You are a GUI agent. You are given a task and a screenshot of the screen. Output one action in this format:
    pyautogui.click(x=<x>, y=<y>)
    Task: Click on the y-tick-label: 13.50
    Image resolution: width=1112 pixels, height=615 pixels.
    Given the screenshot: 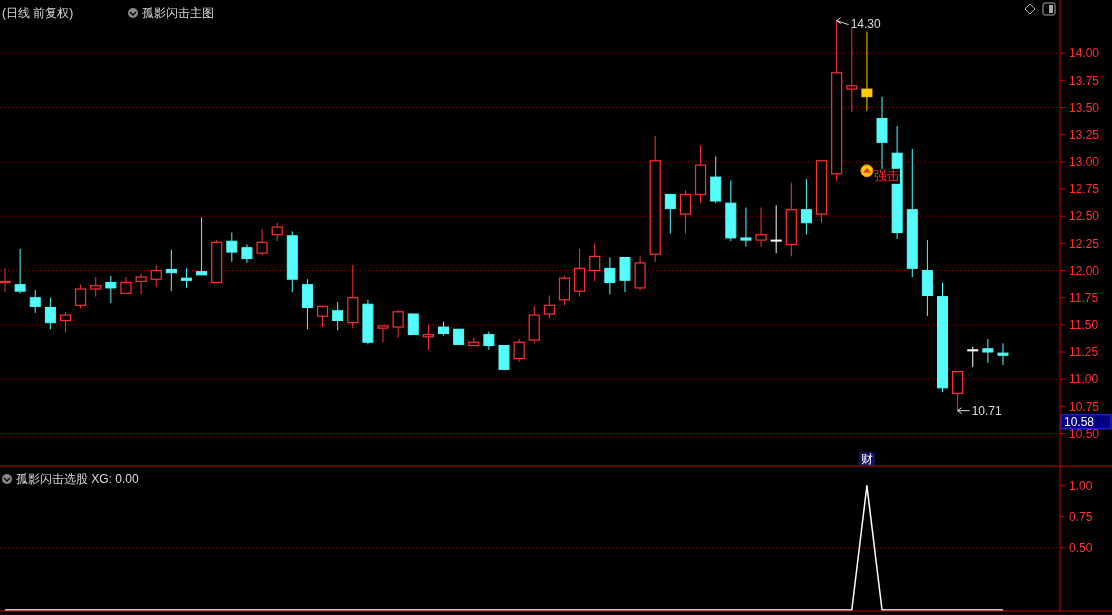 What is the action you would take?
    pyautogui.click(x=1084, y=107)
    